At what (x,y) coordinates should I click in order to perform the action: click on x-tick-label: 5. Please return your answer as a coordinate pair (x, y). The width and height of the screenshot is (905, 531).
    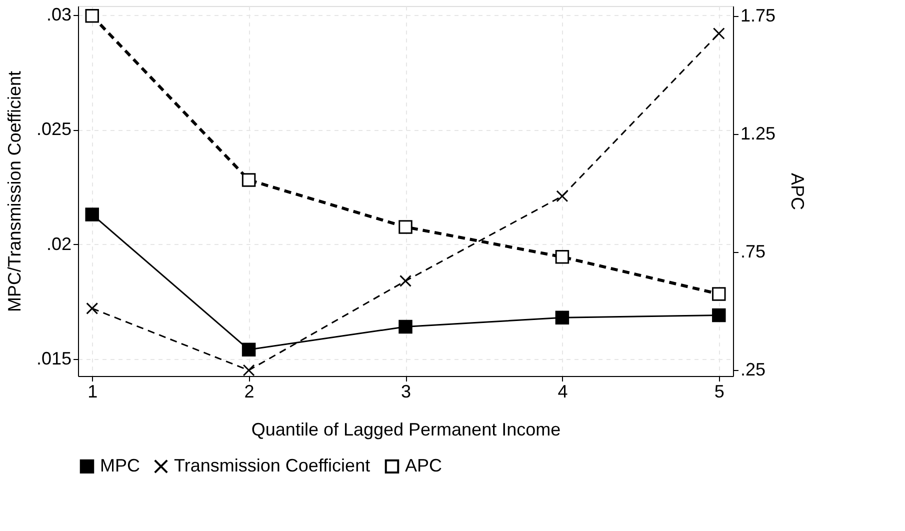
    Looking at the image, I should click on (719, 392).